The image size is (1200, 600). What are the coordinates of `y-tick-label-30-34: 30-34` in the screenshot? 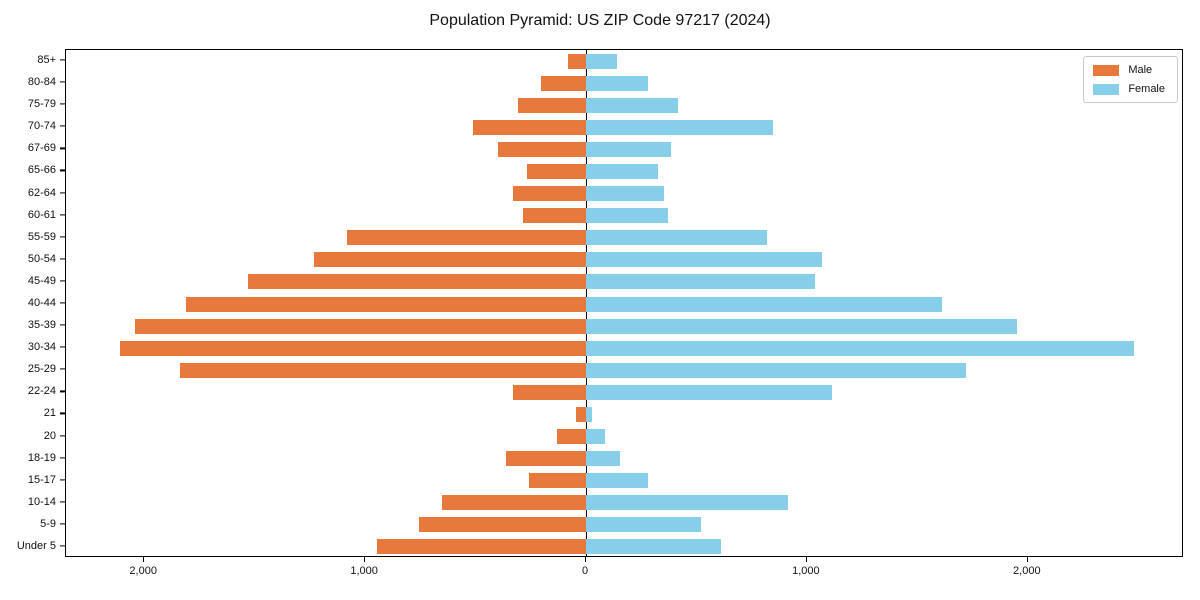 It's located at (41, 347).